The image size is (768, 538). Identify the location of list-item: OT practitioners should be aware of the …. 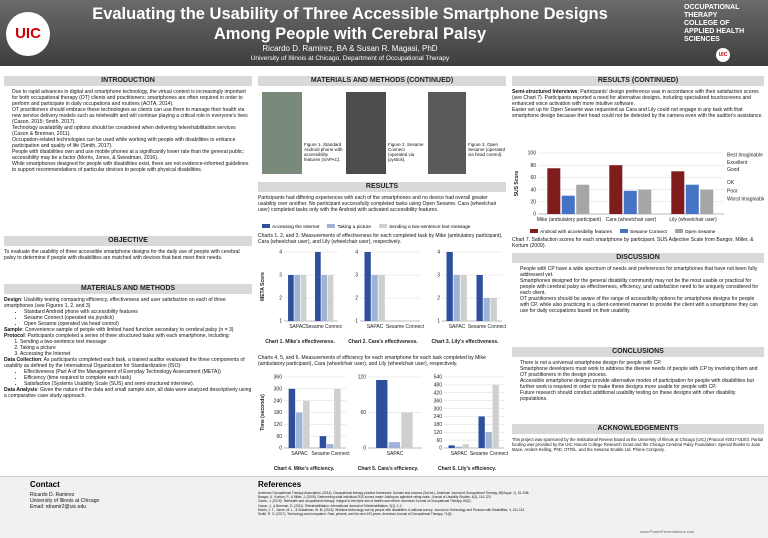
(642, 305).